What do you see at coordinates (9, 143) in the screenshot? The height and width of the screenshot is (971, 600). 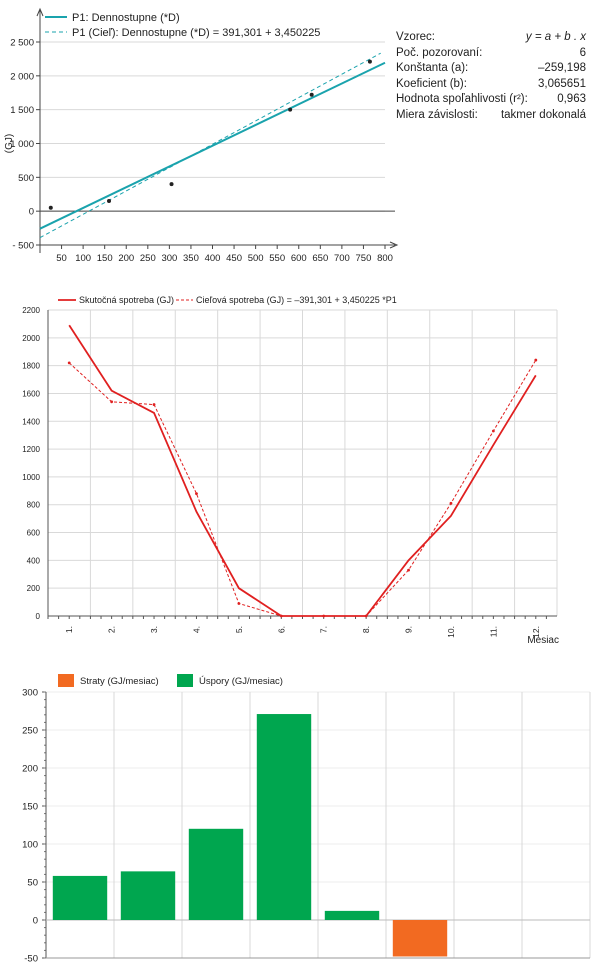 I see `y-axis-label: (GJ)` at bounding box center [9, 143].